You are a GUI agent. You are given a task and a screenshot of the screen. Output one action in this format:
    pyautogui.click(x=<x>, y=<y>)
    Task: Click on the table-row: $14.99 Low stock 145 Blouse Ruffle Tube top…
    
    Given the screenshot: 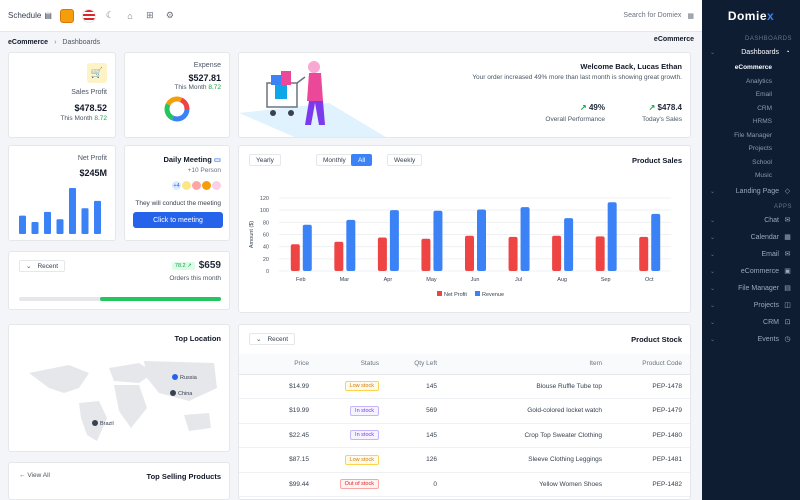 What is the action you would take?
    pyautogui.click(x=464, y=386)
    